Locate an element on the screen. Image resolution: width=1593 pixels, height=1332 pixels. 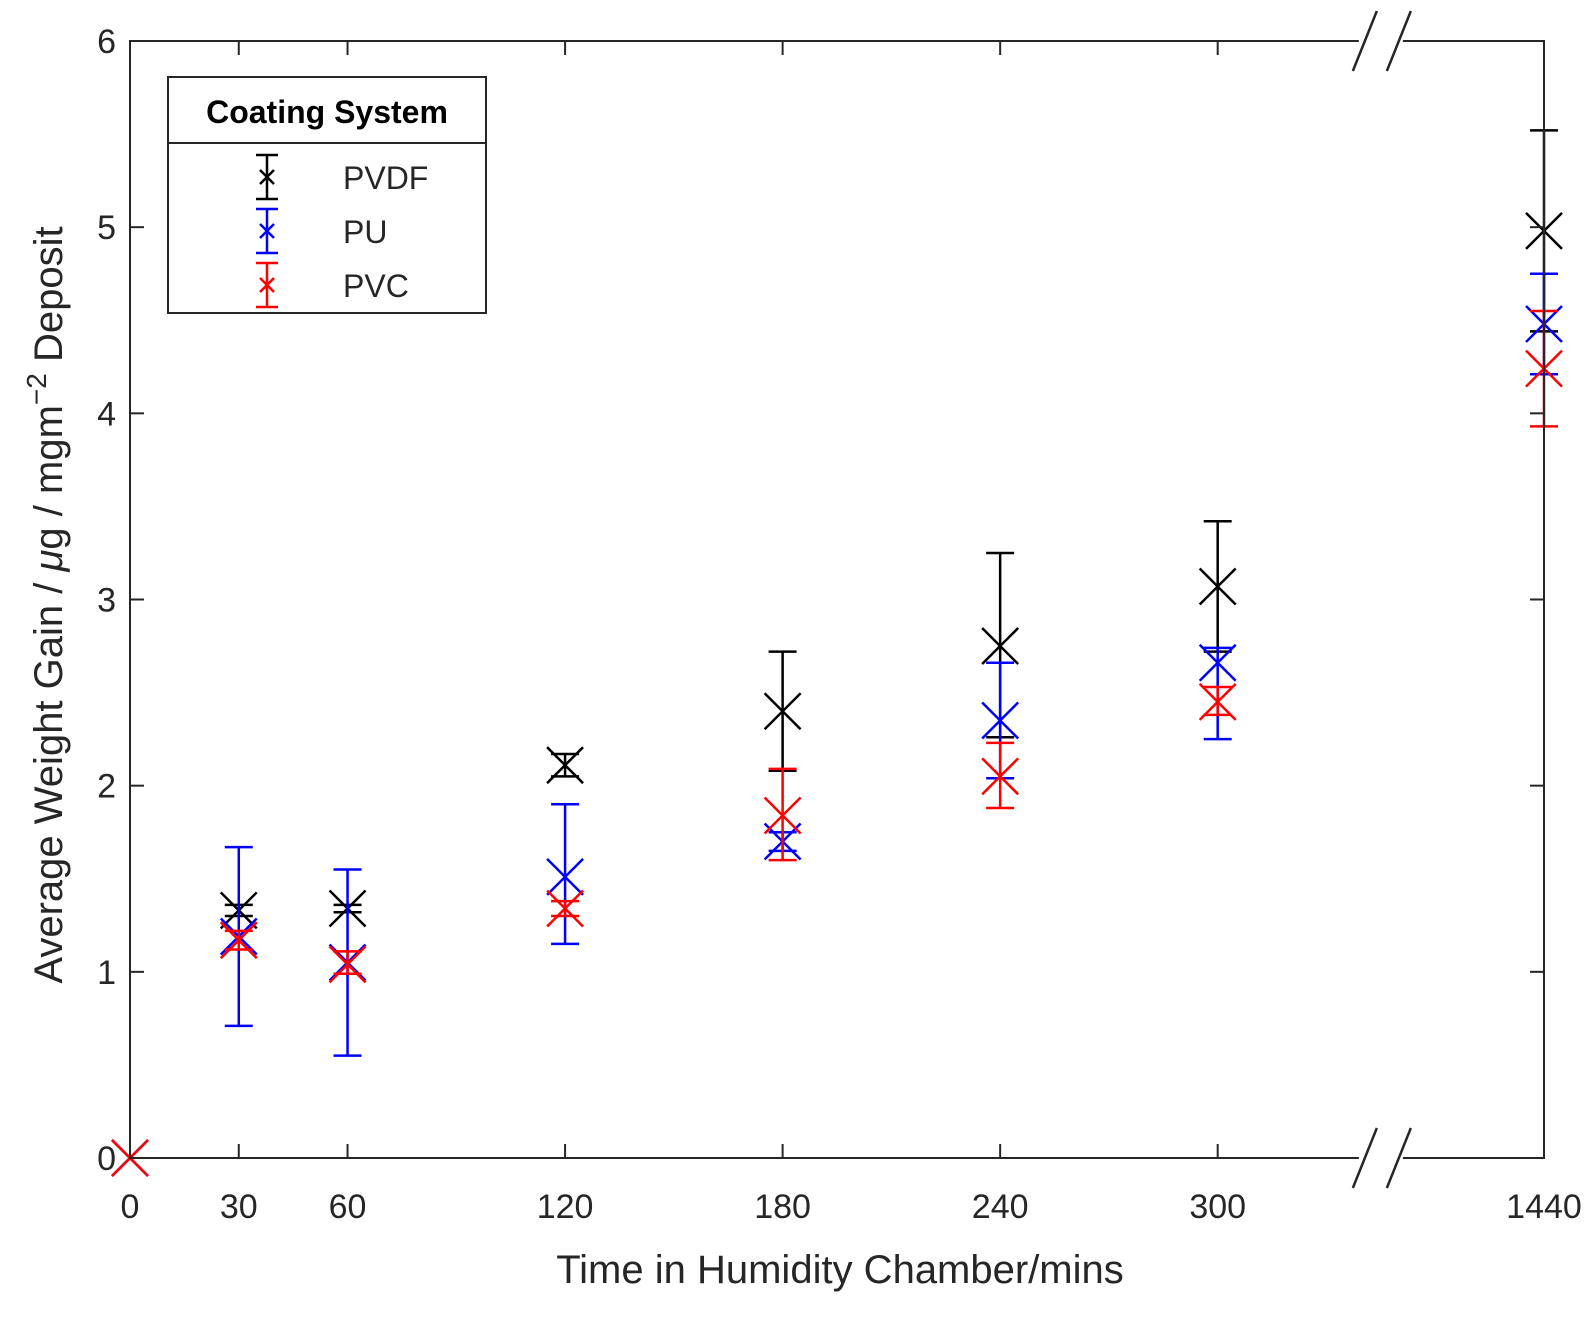
x-axis-break-bottom-slash-left is located at coordinates (1365, 1158).